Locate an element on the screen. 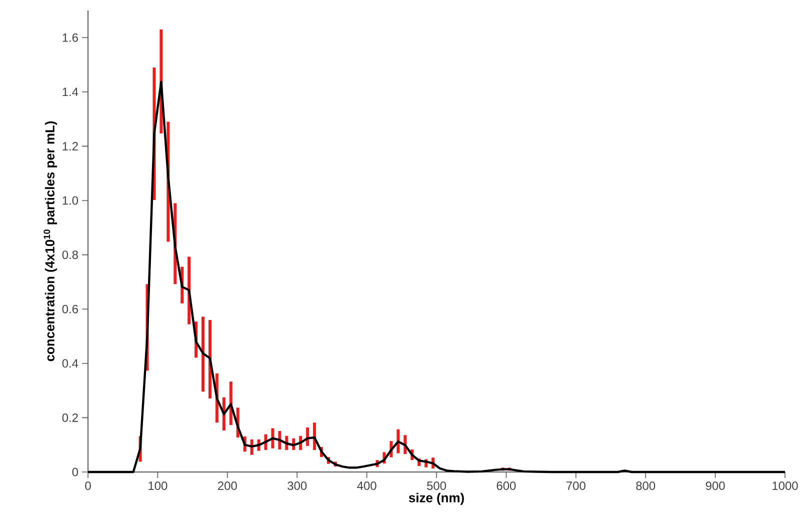  y-tick-label: 0.8 is located at coordinates (70, 255).